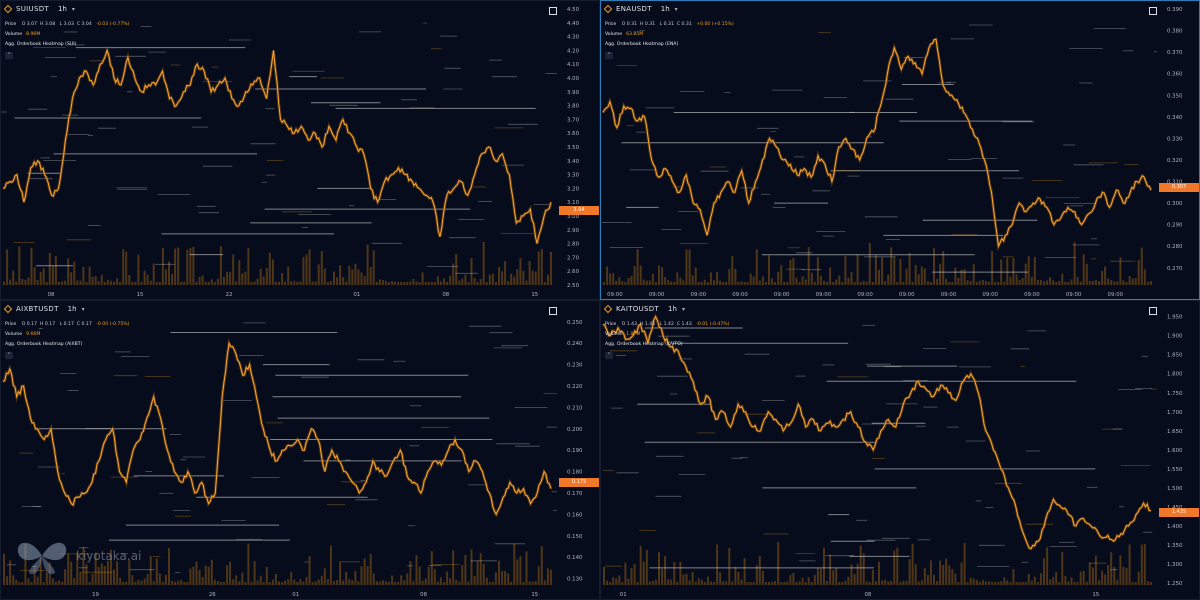 The width and height of the screenshot is (1200, 600). Describe the element at coordinates (32, 9) in the screenshot. I see `symbol-name: SUIUSDT` at that location.